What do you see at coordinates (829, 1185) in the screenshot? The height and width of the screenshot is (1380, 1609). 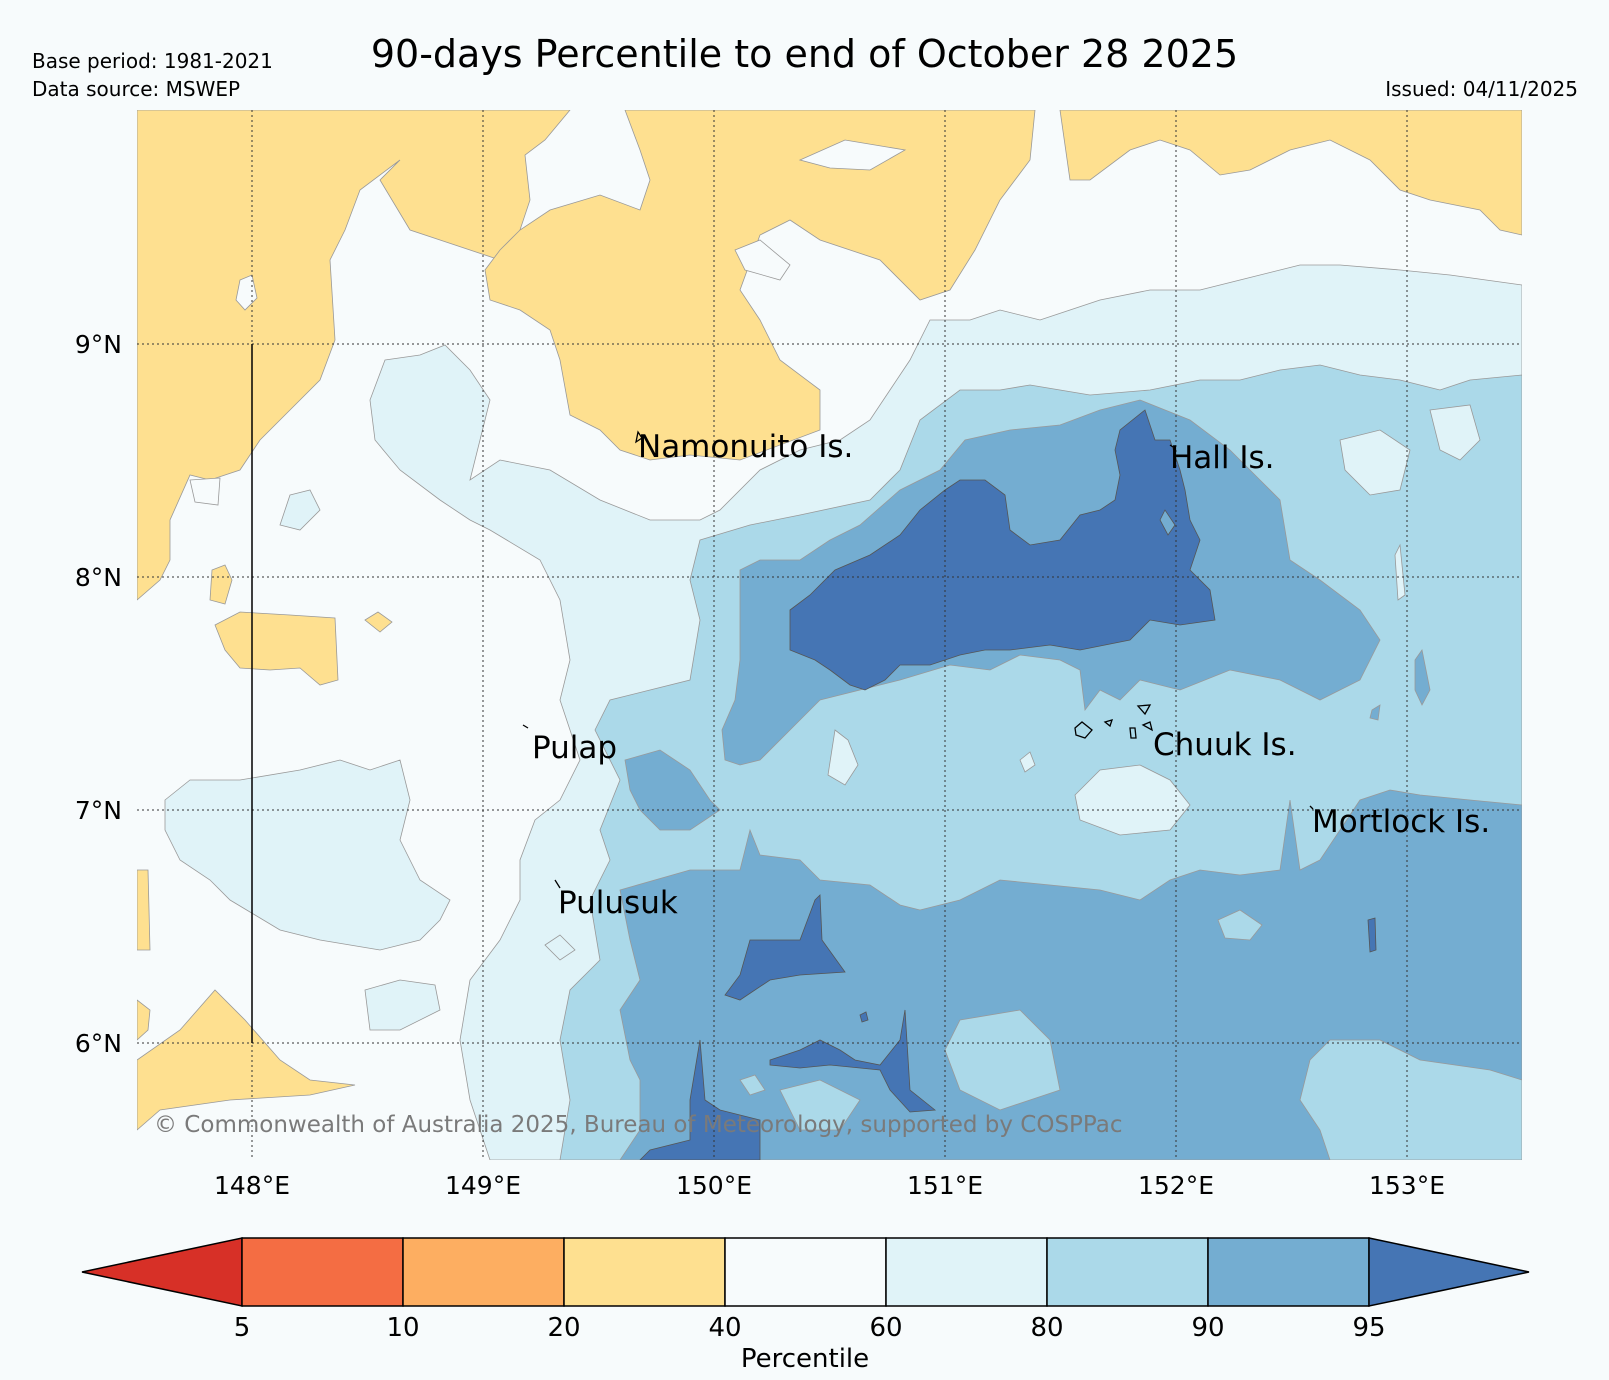 I see `longitude-labels: 148°E 149°E 150°E 151°E 152°E 153°E` at bounding box center [829, 1185].